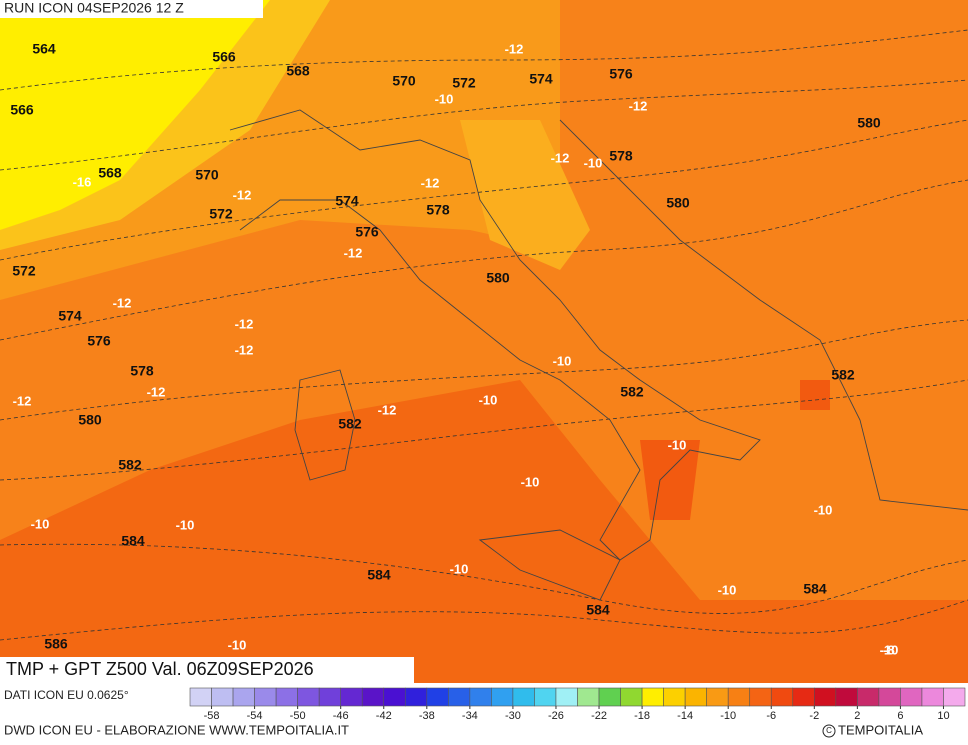  I want to click on gpt-label: 580, so click(90, 420).